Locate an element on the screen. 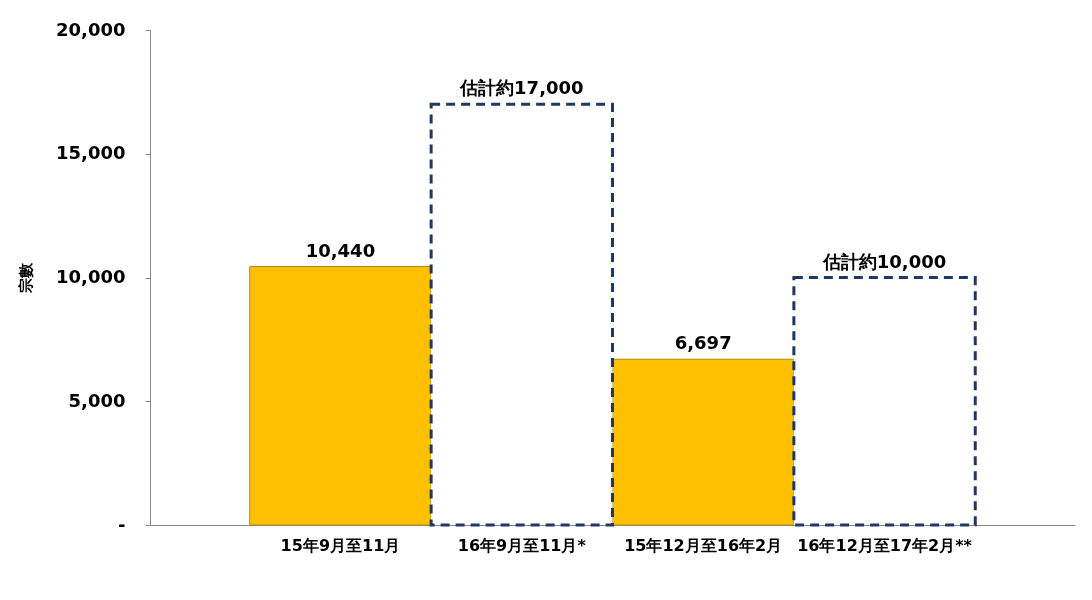 The height and width of the screenshot is (600, 1092). y-tick-label: 5,000 is located at coordinates (97, 400).